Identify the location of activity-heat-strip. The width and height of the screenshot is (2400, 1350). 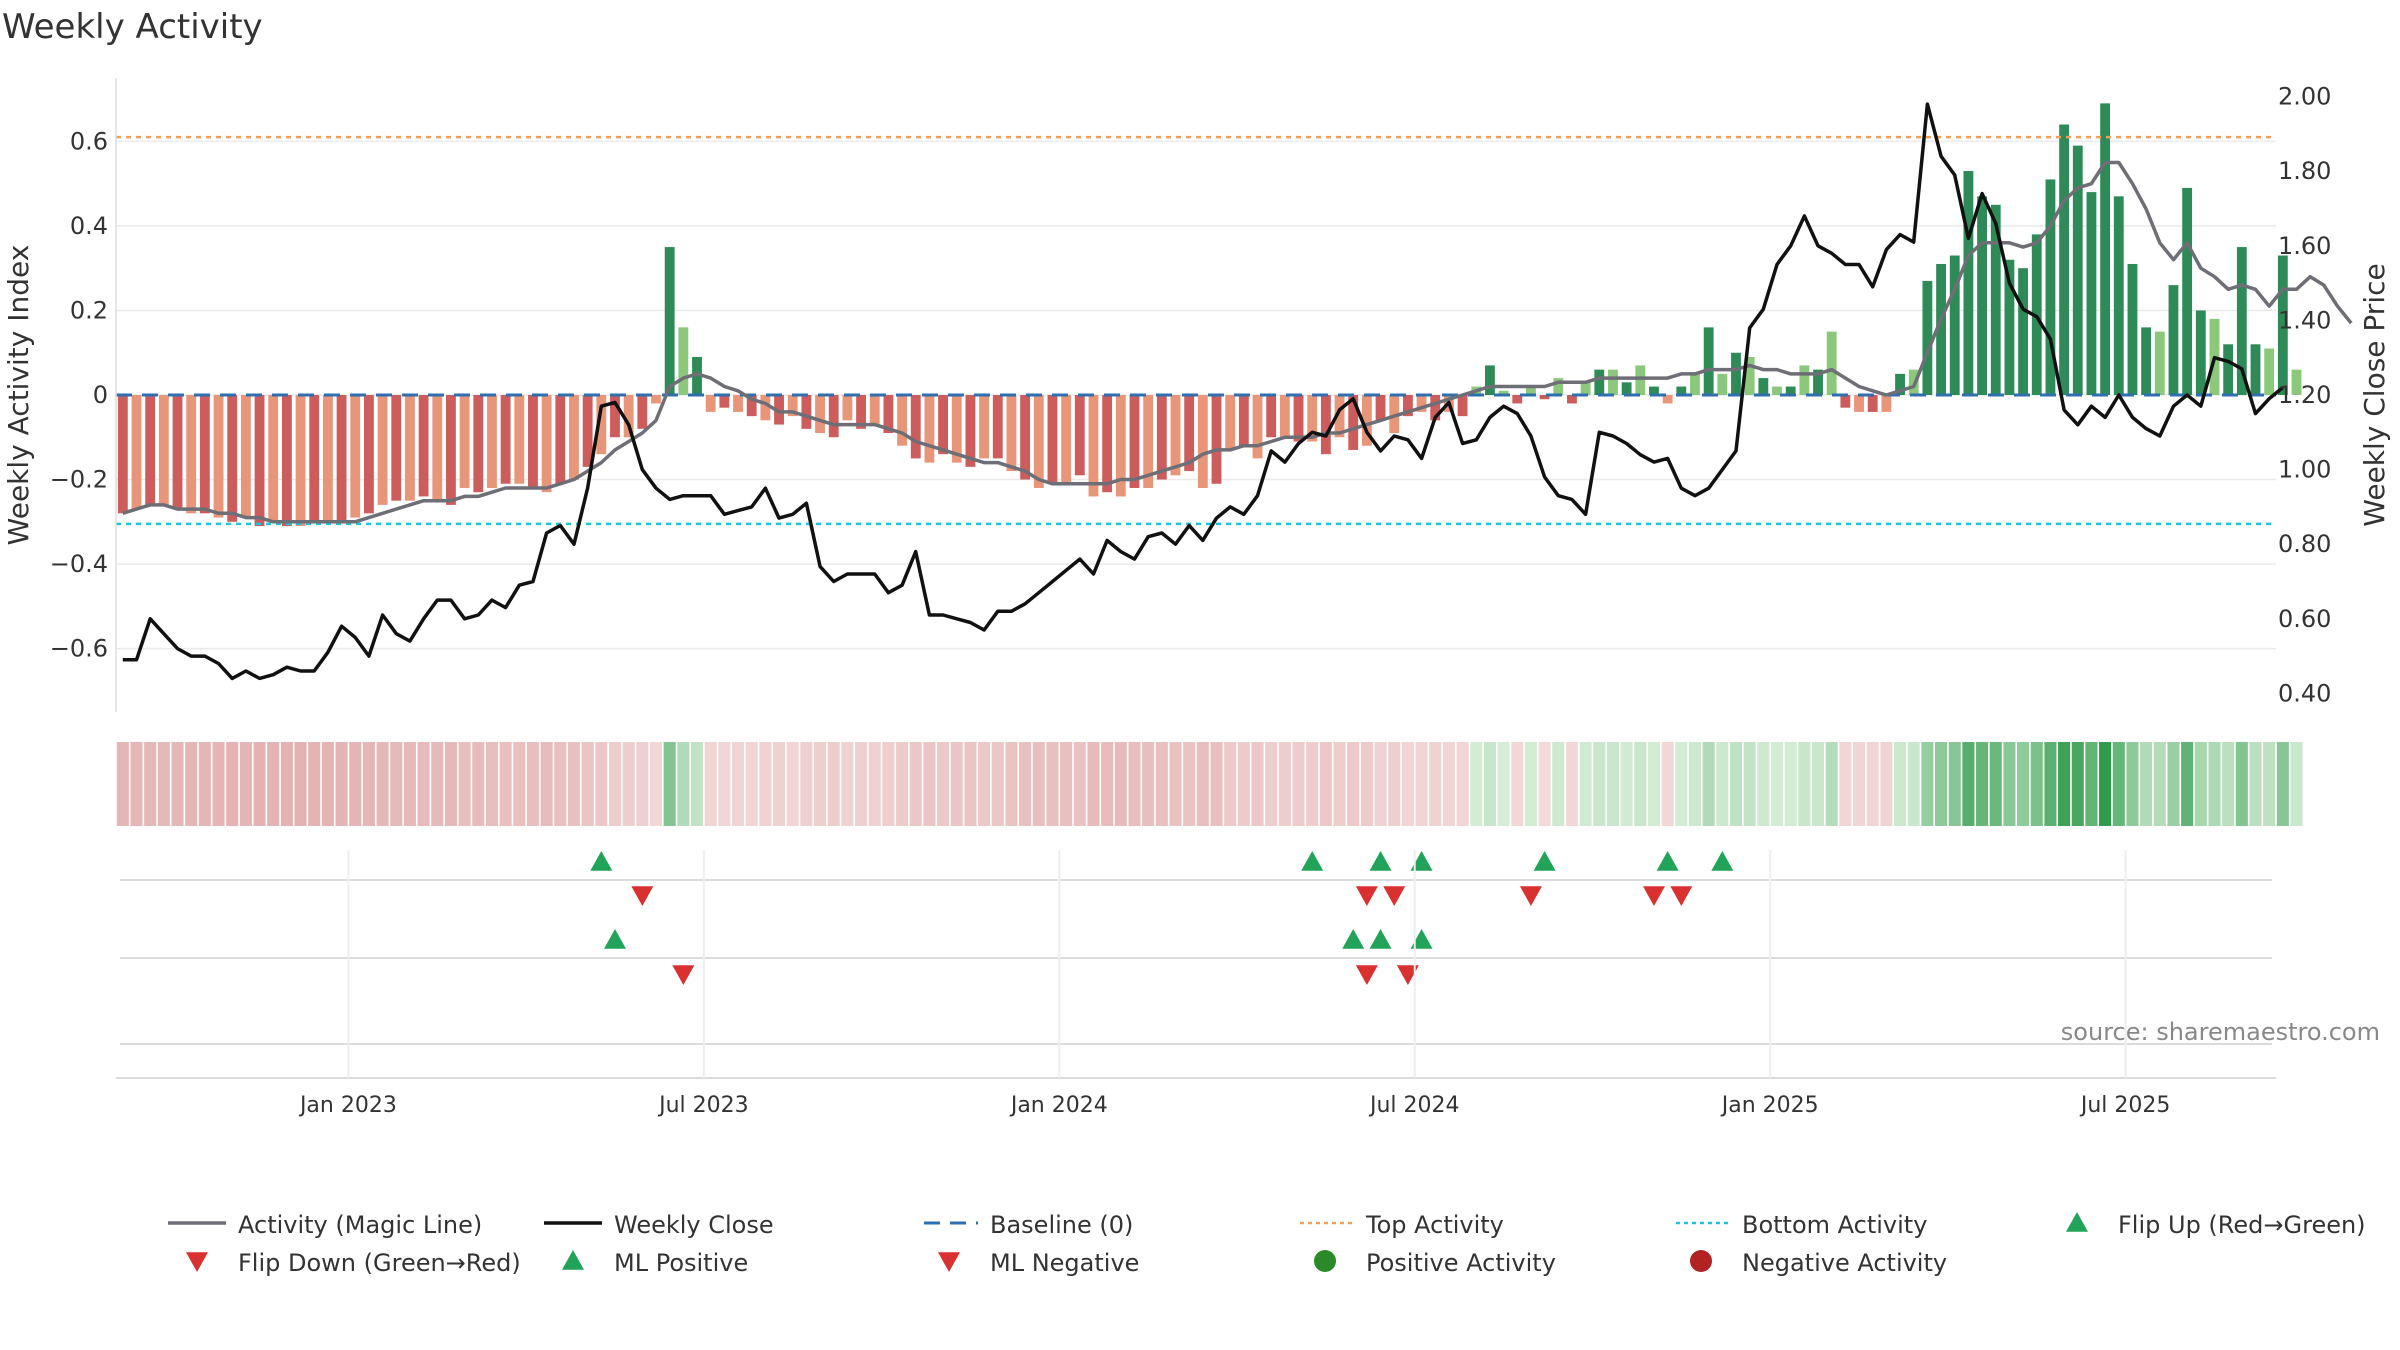
(1209, 784).